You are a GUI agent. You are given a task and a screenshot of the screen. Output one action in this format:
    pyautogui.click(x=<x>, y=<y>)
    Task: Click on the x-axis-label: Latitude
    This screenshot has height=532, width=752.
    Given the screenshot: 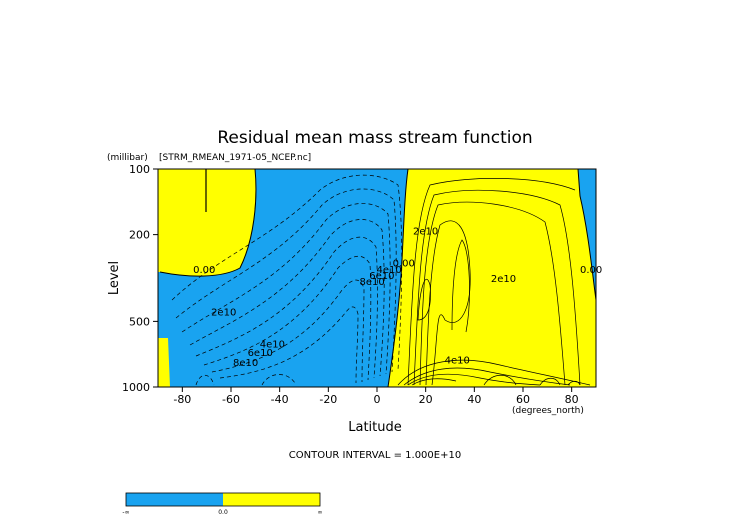 What is the action you would take?
    pyautogui.click(x=375, y=427)
    